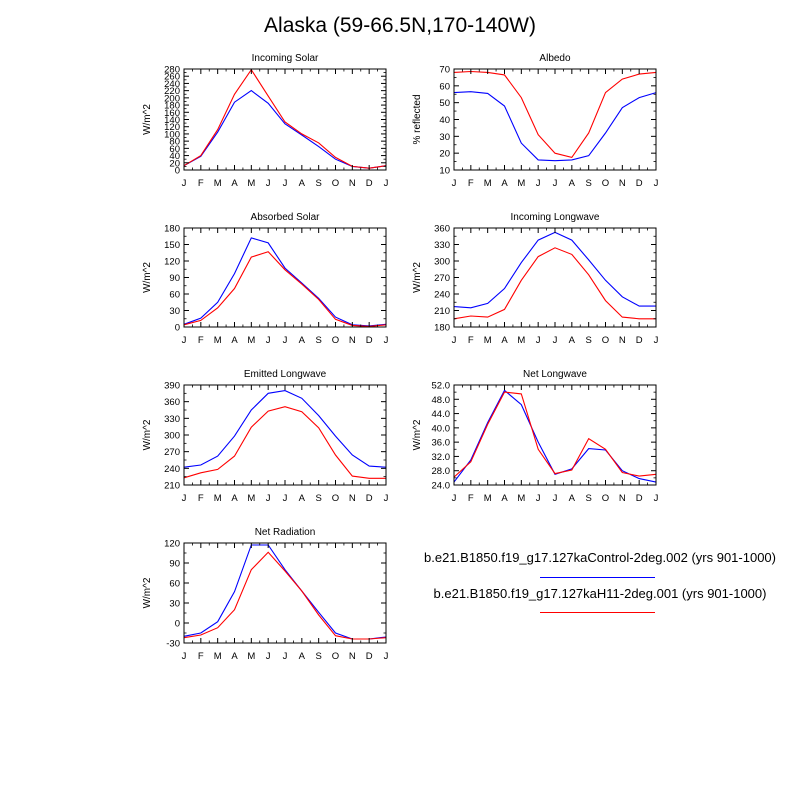 This screenshot has width=800, height=800. What do you see at coordinates (597, 577) in the screenshot?
I see `legend-line-control` at bounding box center [597, 577].